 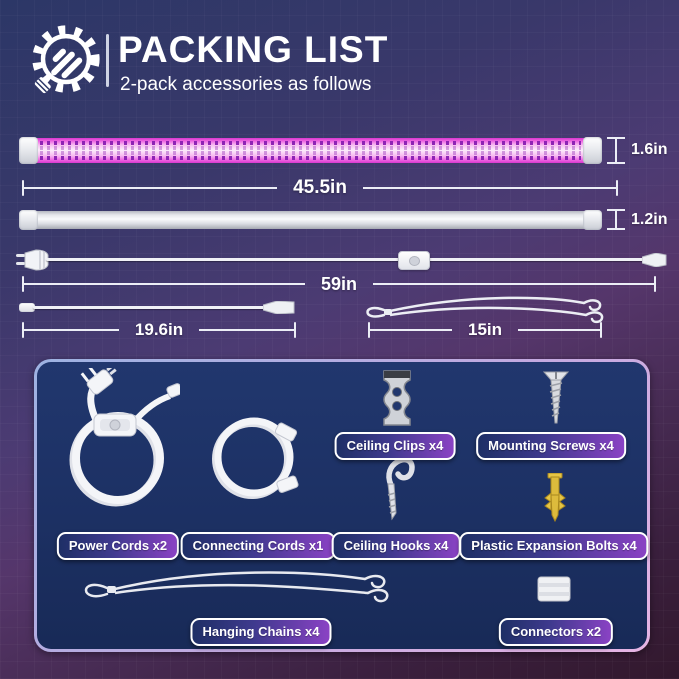 I want to click on white-light-tube-body, so click(x=310, y=220).